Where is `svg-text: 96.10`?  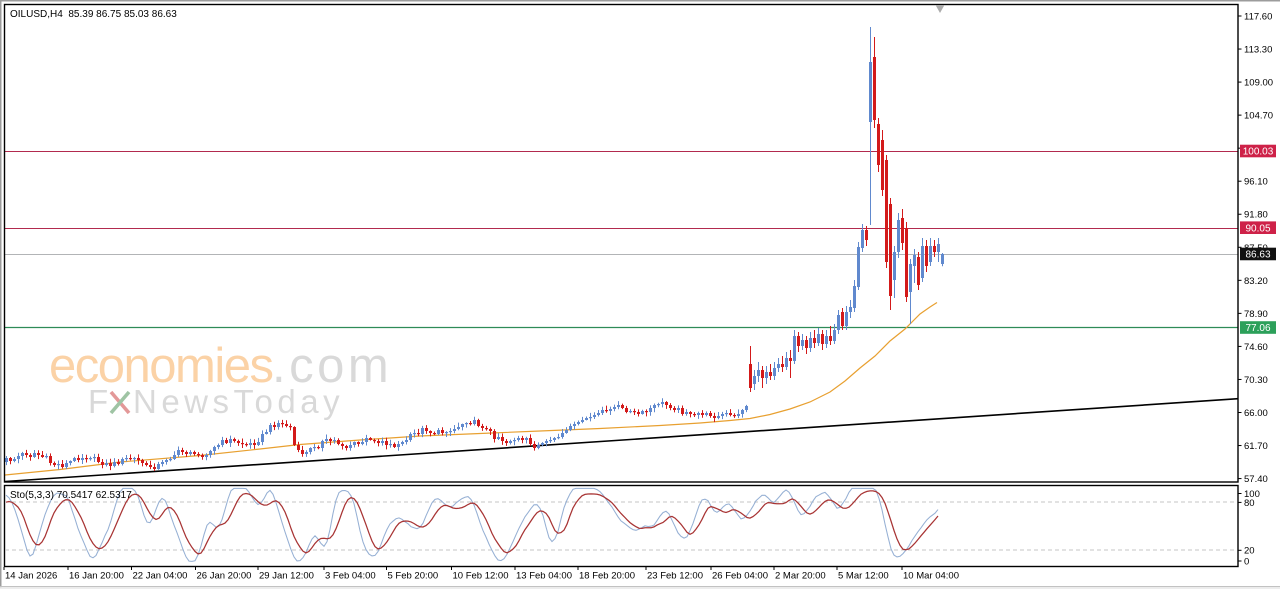 svg-text: 96.10 is located at coordinates (1256, 182).